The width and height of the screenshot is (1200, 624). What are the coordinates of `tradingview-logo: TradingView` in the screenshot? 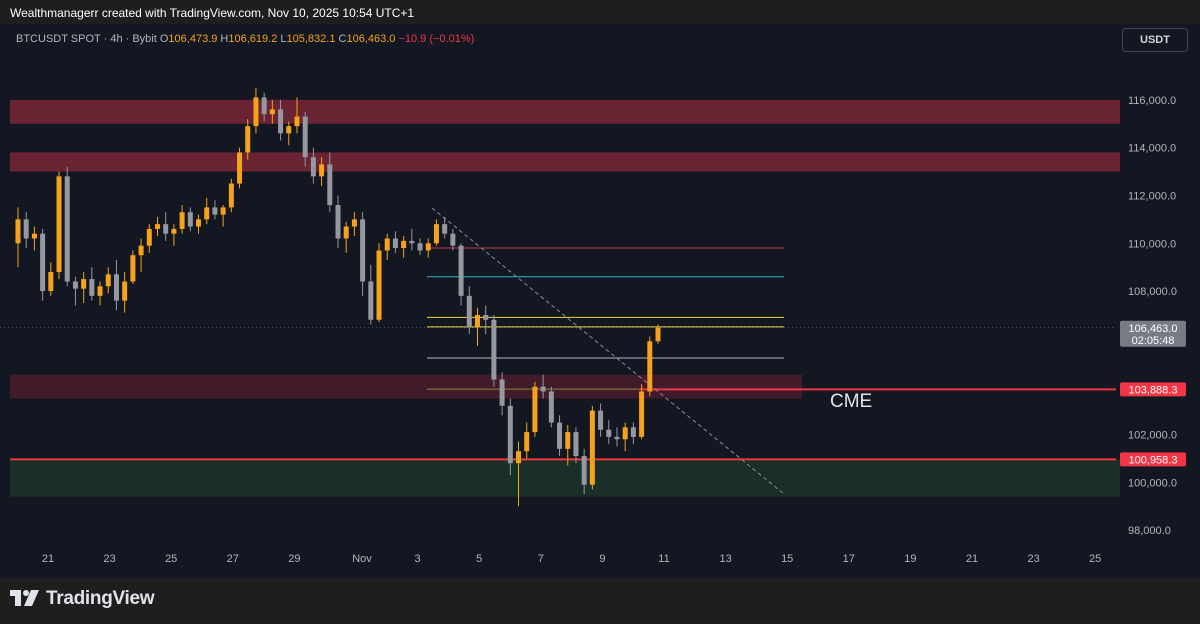 It's located at (82, 599).